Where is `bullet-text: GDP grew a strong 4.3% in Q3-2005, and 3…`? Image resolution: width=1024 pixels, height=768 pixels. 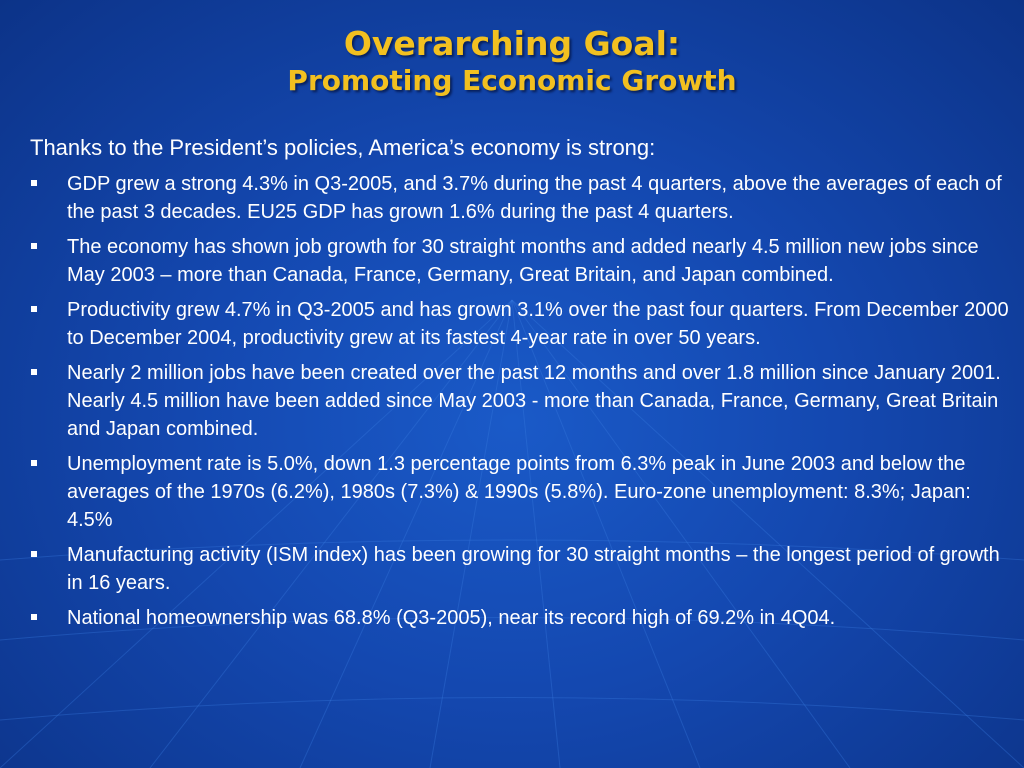
bullet-text: GDP grew a strong 4.3% in Q3-2005, and 3… is located at coordinates (534, 198).